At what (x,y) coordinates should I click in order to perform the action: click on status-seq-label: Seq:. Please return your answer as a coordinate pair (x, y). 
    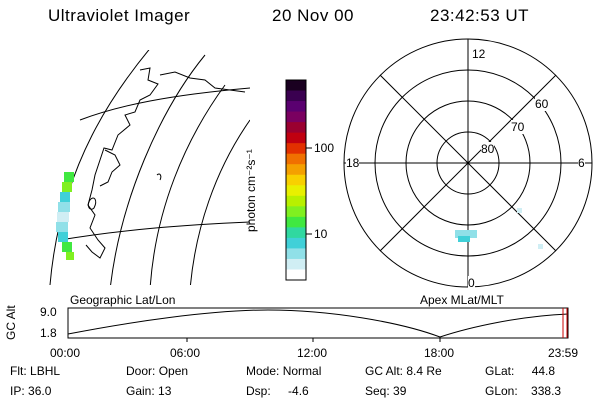
    Looking at the image, I should click on (377, 391).